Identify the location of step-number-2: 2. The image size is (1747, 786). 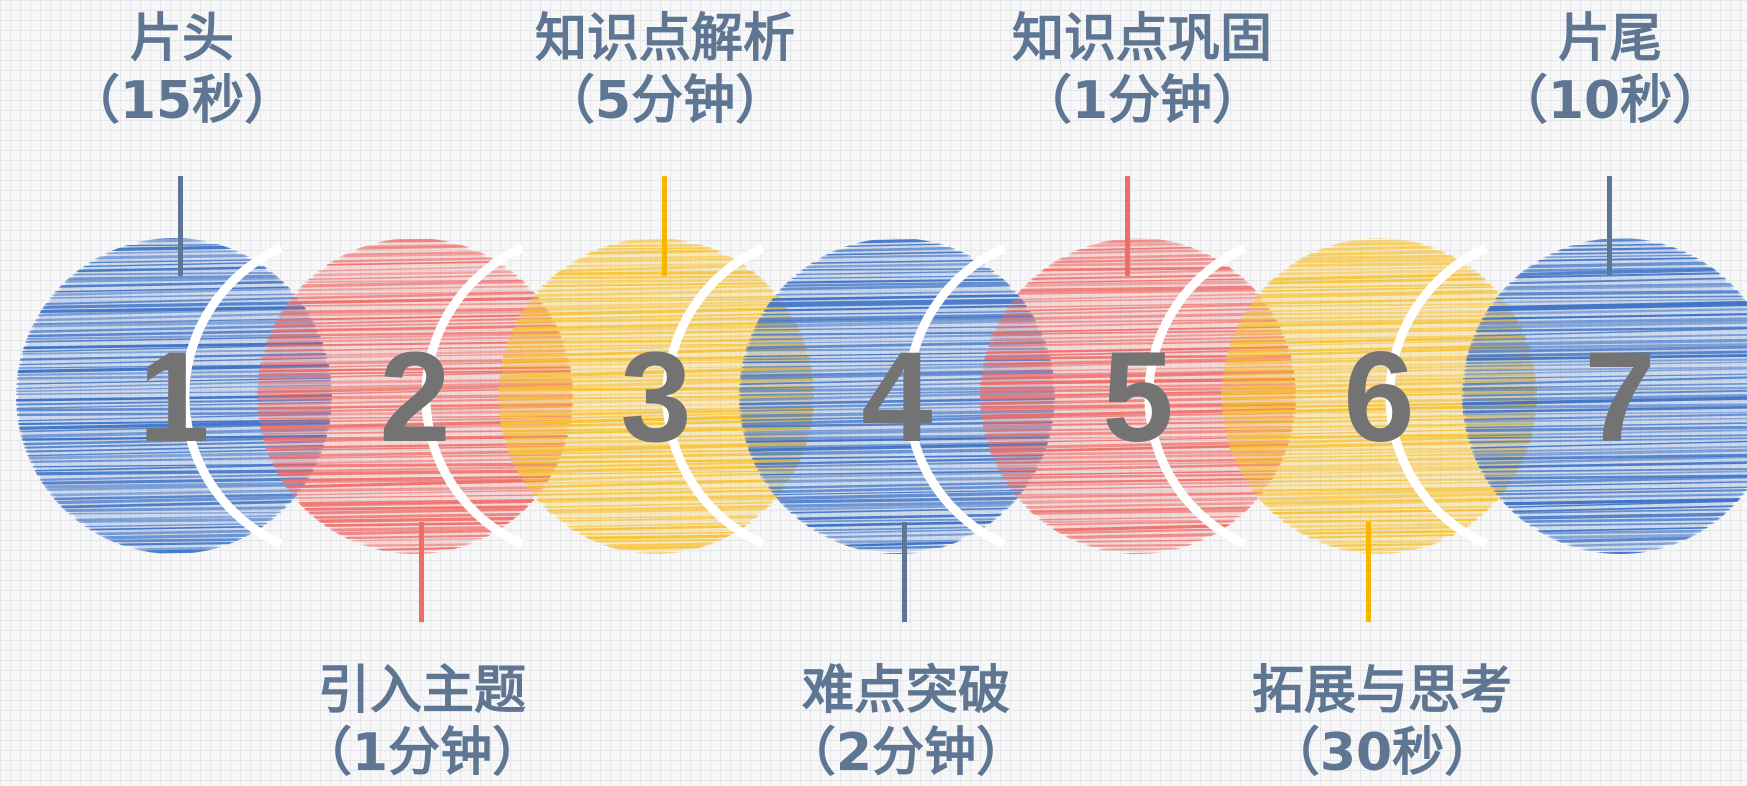
(414, 397).